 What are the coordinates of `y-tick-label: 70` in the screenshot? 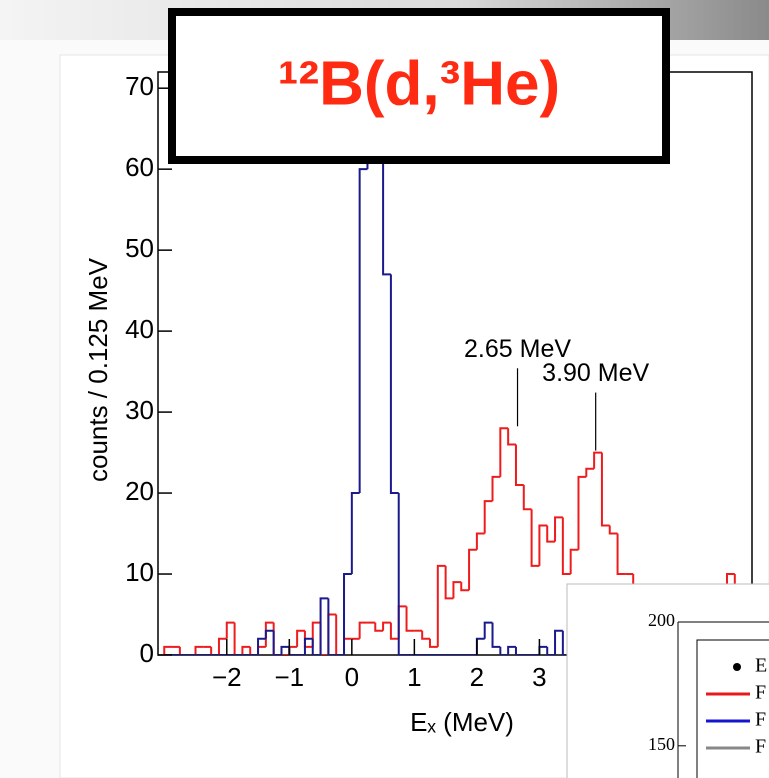 It's located at (139, 86).